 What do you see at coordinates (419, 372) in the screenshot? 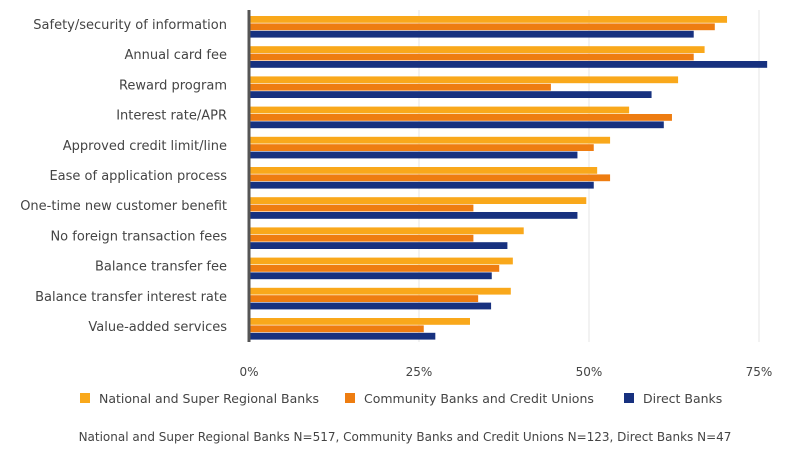
I see `x-tick-label: 25%` at bounding box center [419, 372].